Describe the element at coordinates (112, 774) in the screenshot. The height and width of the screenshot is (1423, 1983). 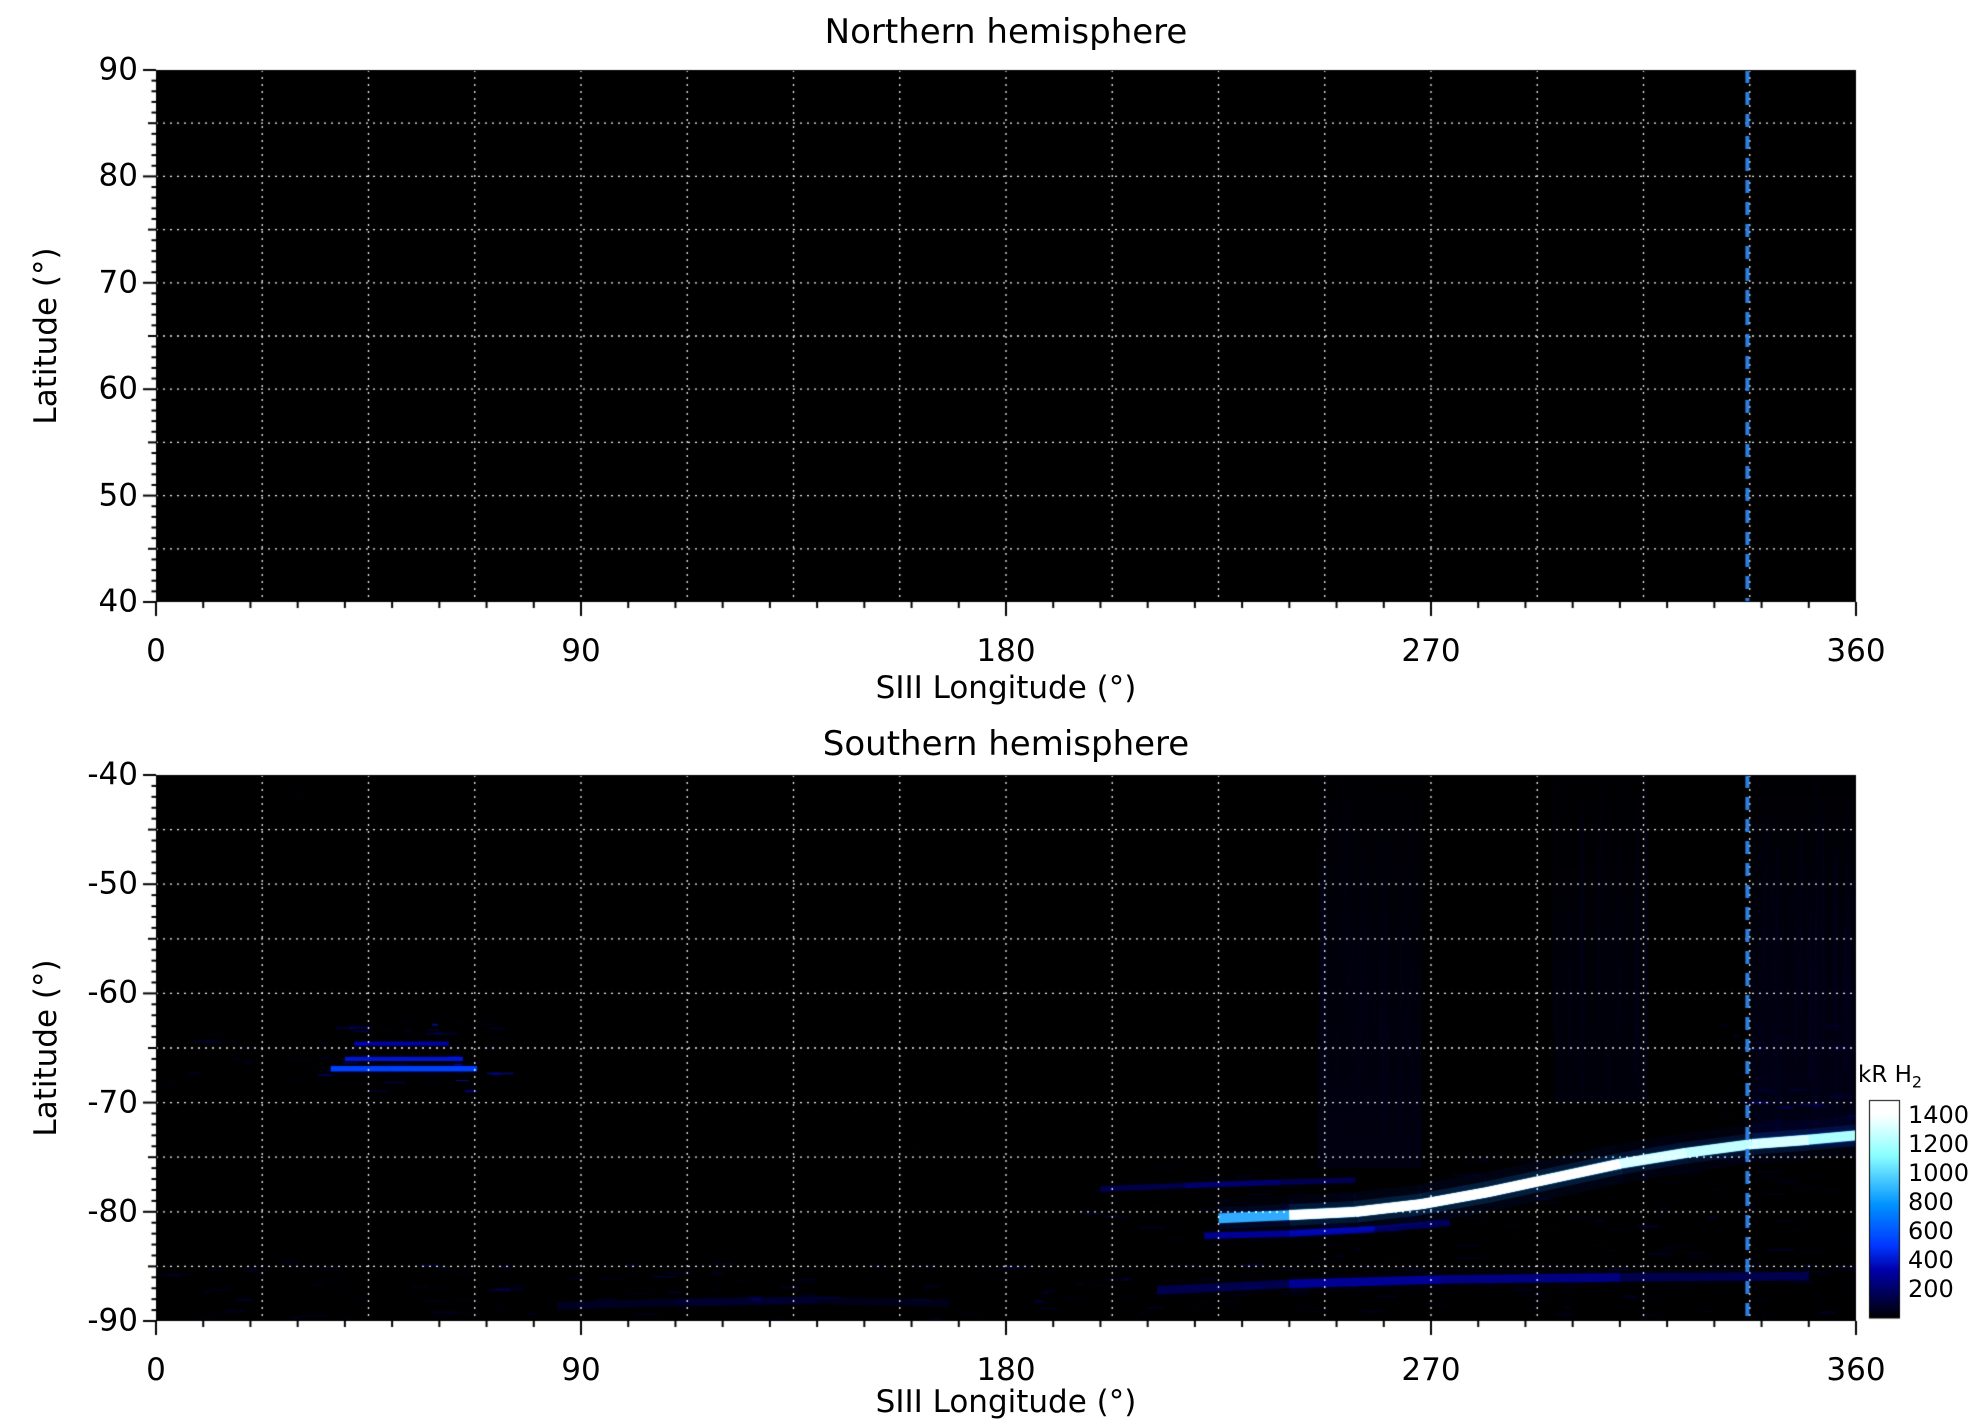
I see `y-tick-label: -40` at that location.